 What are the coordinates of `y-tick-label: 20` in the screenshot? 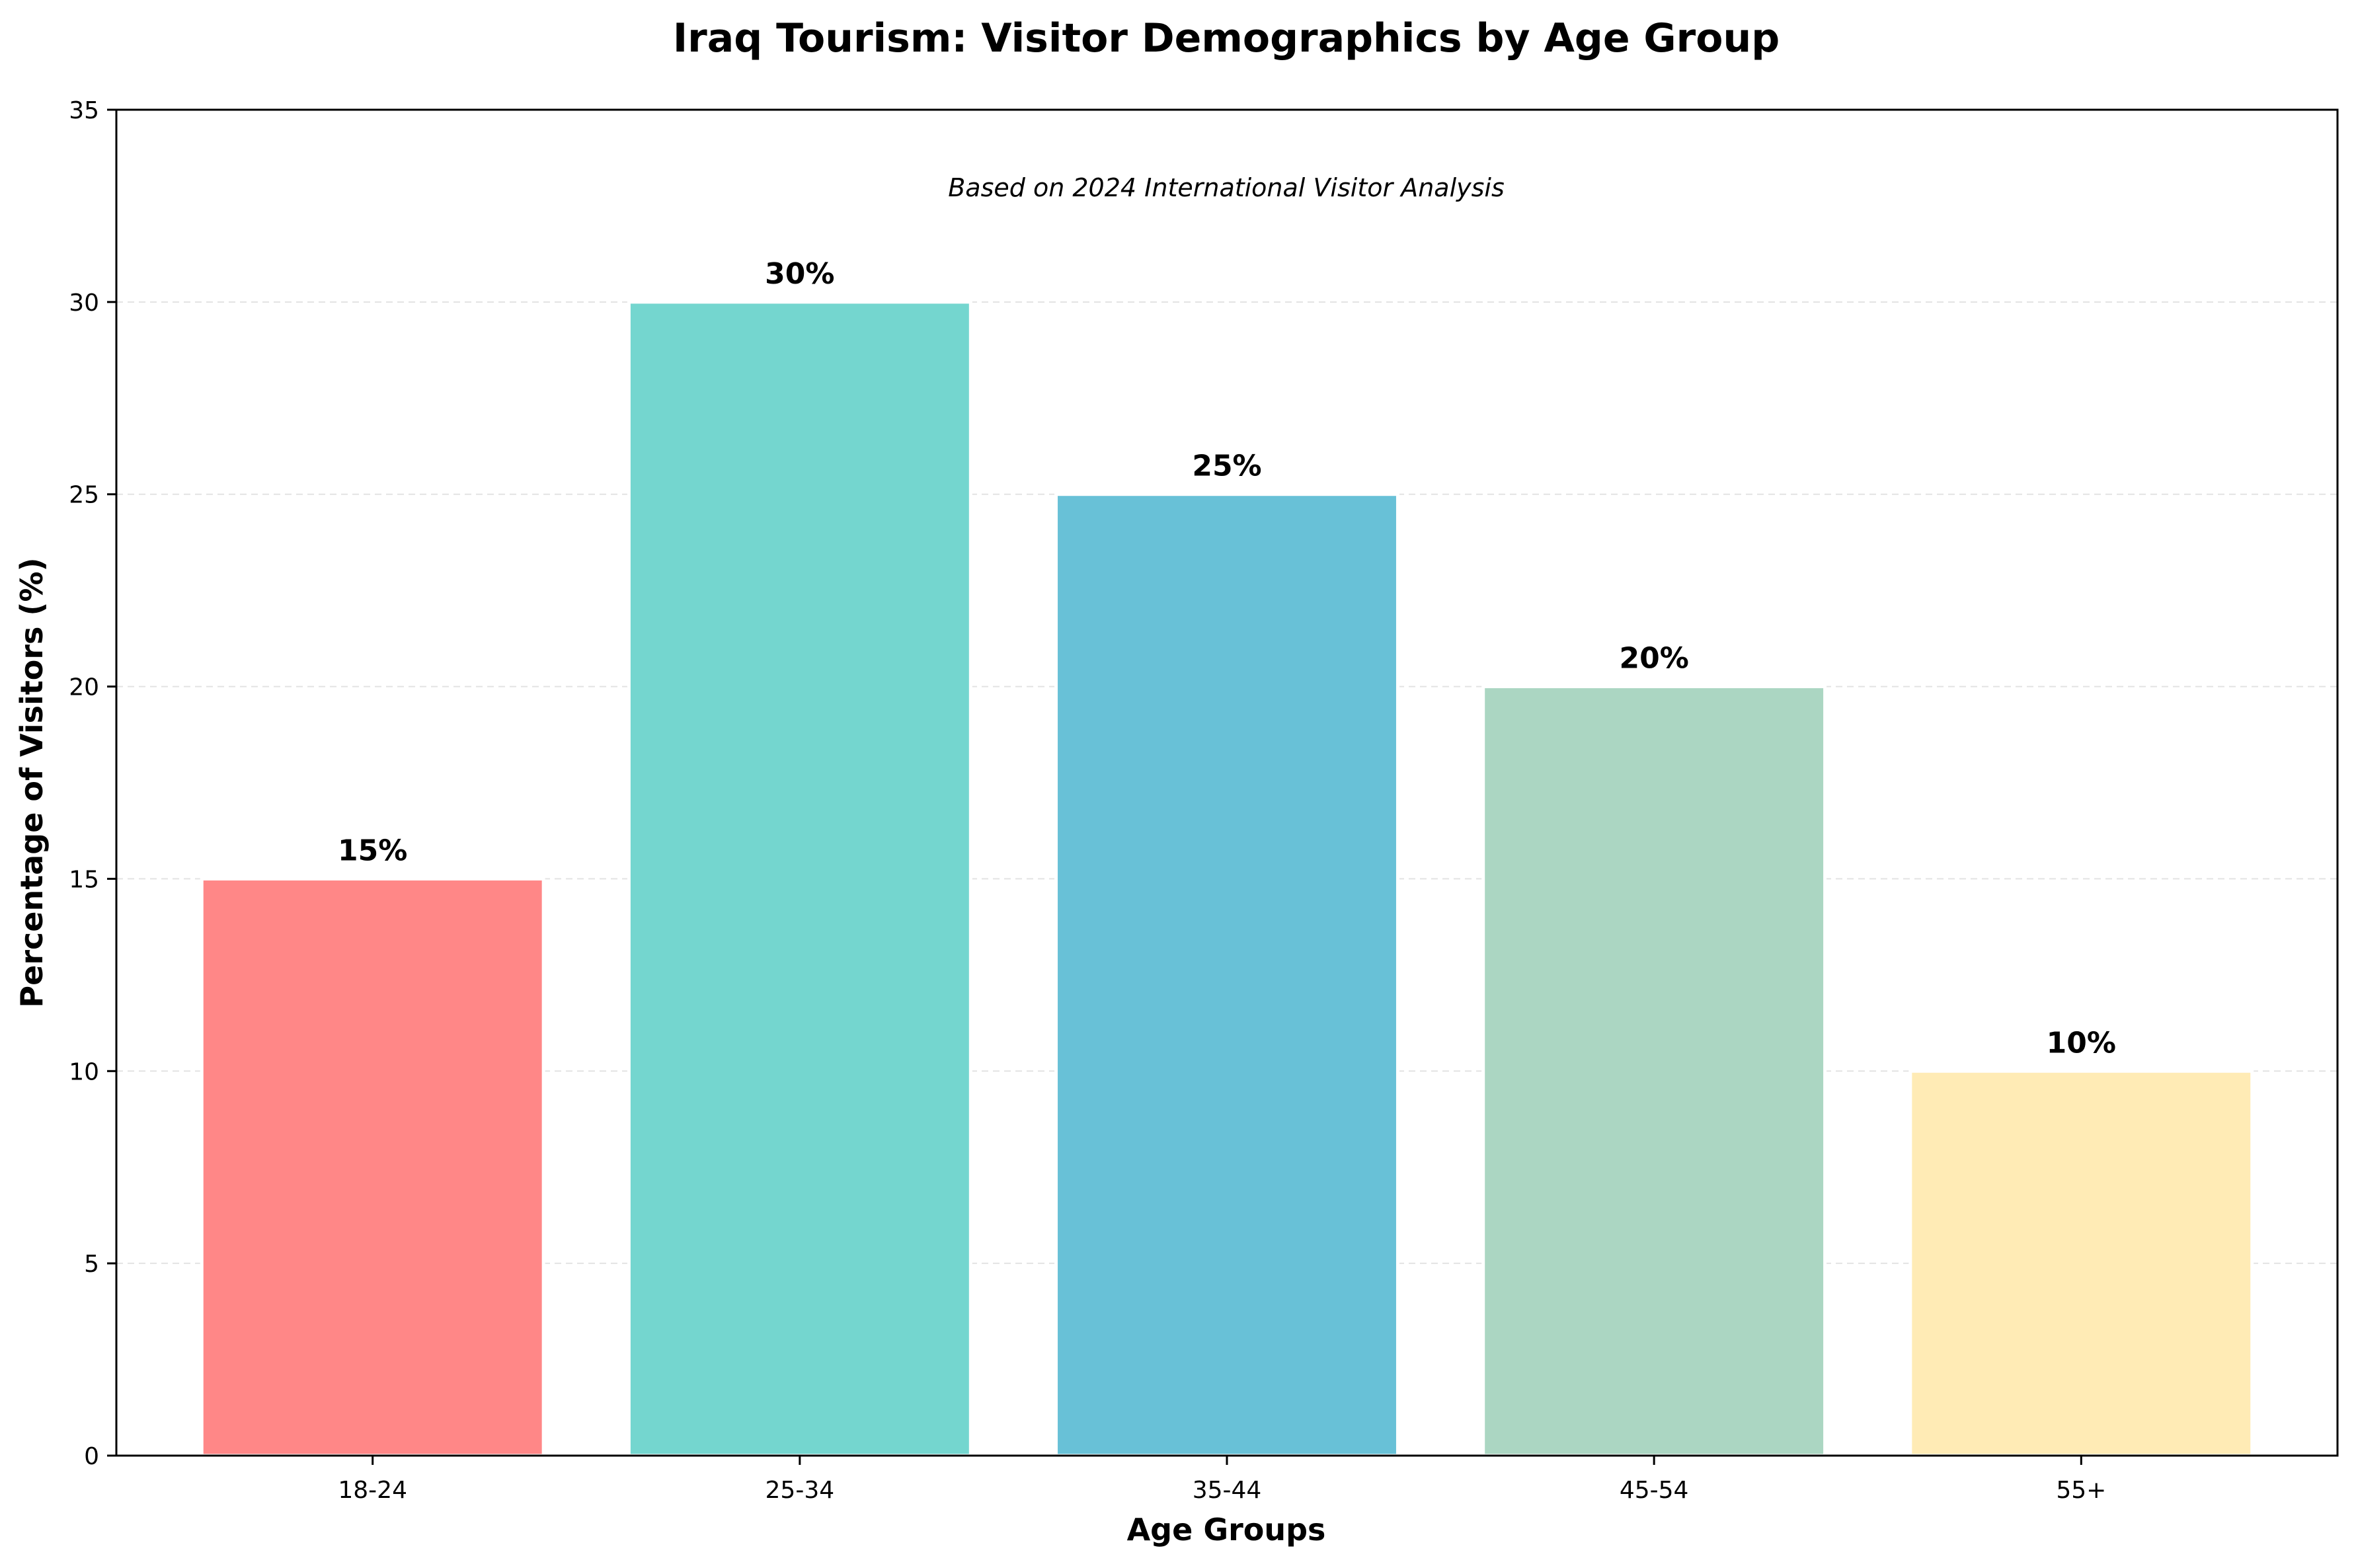 It's located at (84, 687).